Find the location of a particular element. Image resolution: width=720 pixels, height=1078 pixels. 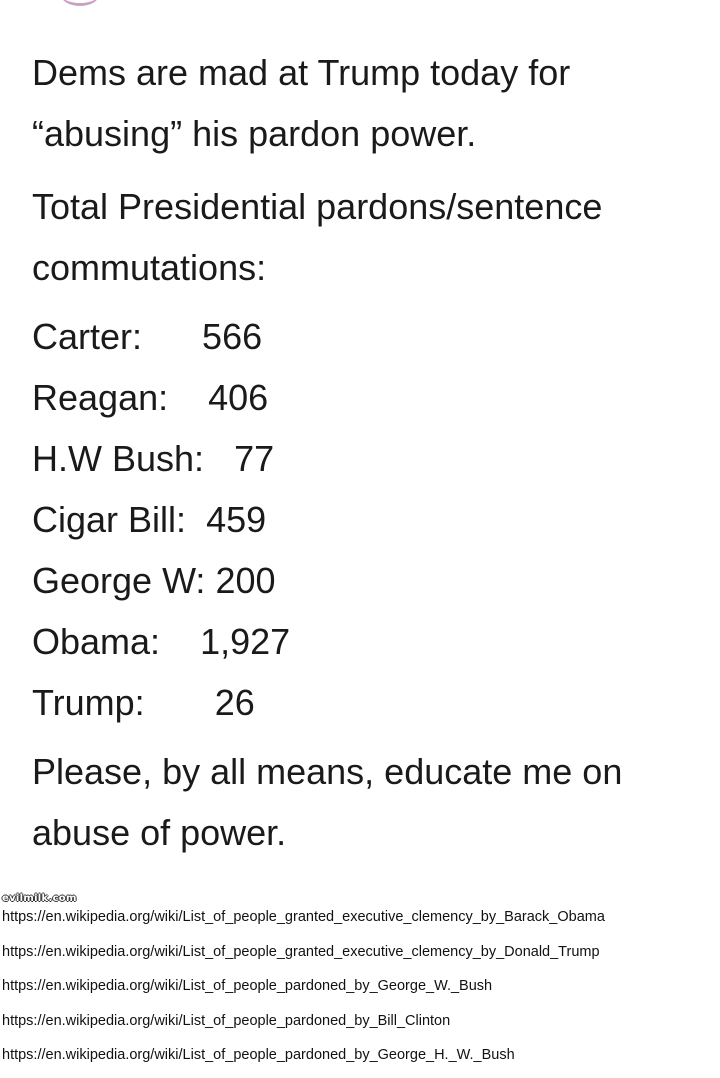

stat-name: H.W Bush: is located at coordinates (118, 458).